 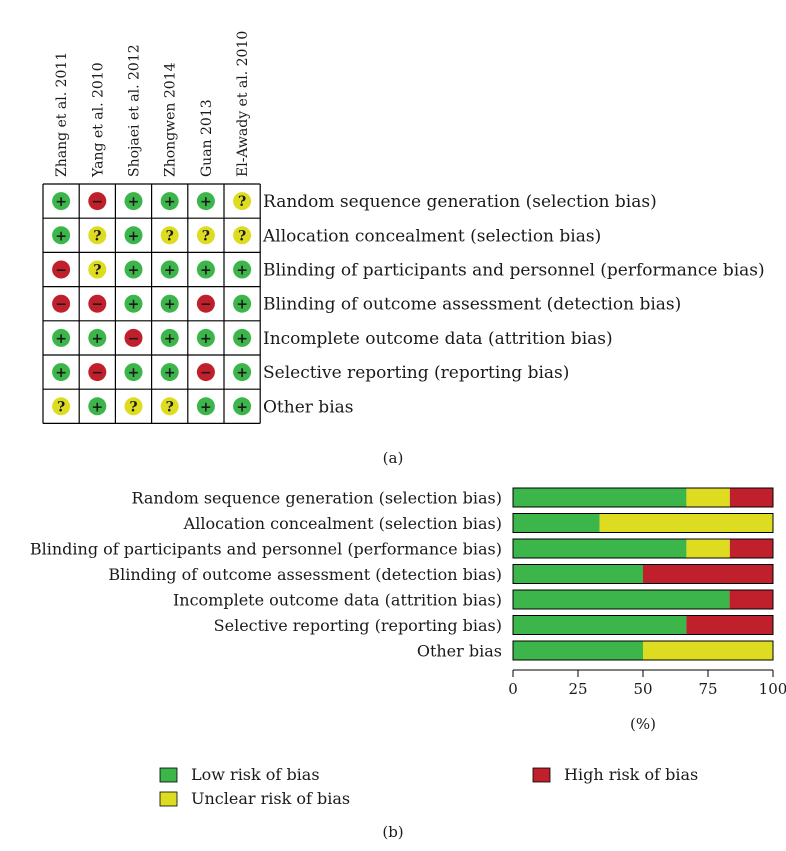 I want to click on bias-domain-label: Selective reporting (reporting bias), so click(x=358, y=625).